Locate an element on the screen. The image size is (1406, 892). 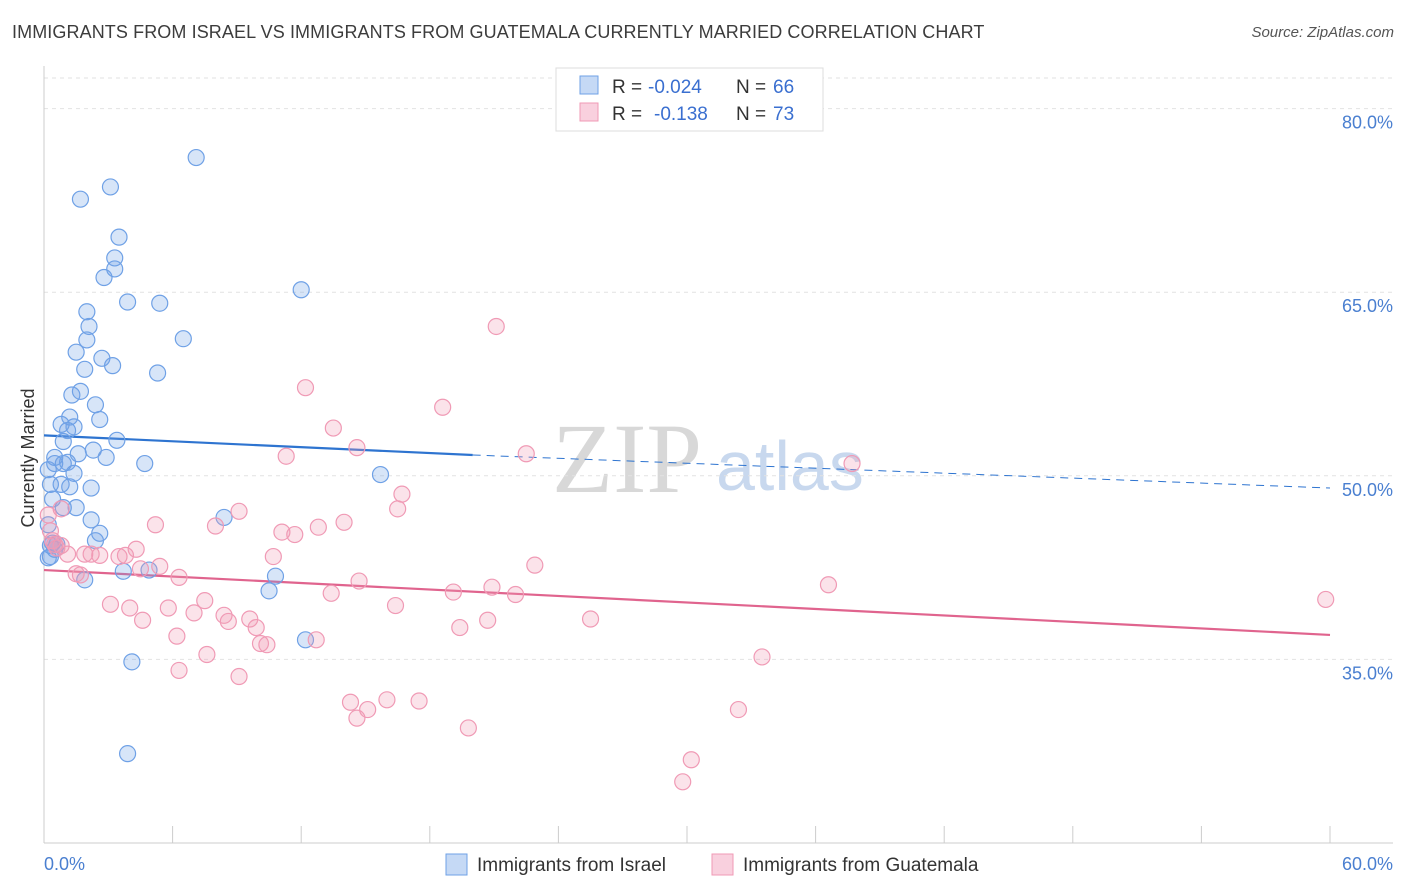
y-tick-label-35: 35.0% is located at coordinates (1367, 673).